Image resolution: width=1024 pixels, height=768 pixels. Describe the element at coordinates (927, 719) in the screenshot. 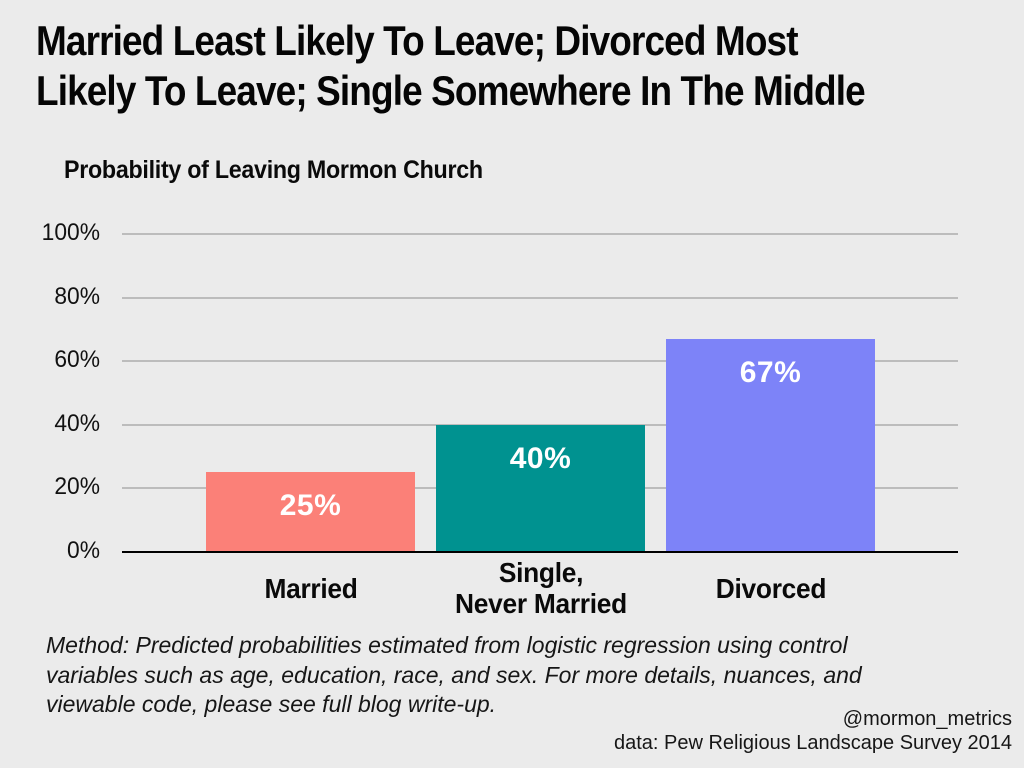

I see `attribution-handle: @mormon_metrics` at that location.